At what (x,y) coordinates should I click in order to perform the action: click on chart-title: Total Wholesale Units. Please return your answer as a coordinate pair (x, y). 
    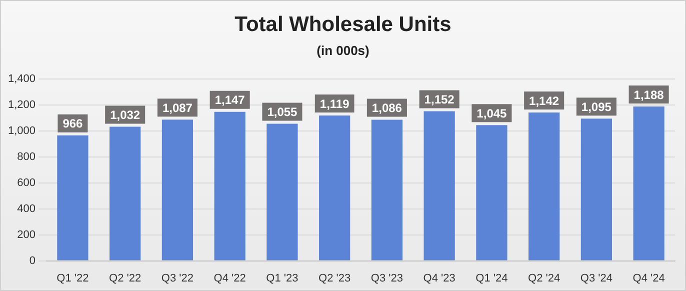
    Looking at the image, I should click on (343, 25).